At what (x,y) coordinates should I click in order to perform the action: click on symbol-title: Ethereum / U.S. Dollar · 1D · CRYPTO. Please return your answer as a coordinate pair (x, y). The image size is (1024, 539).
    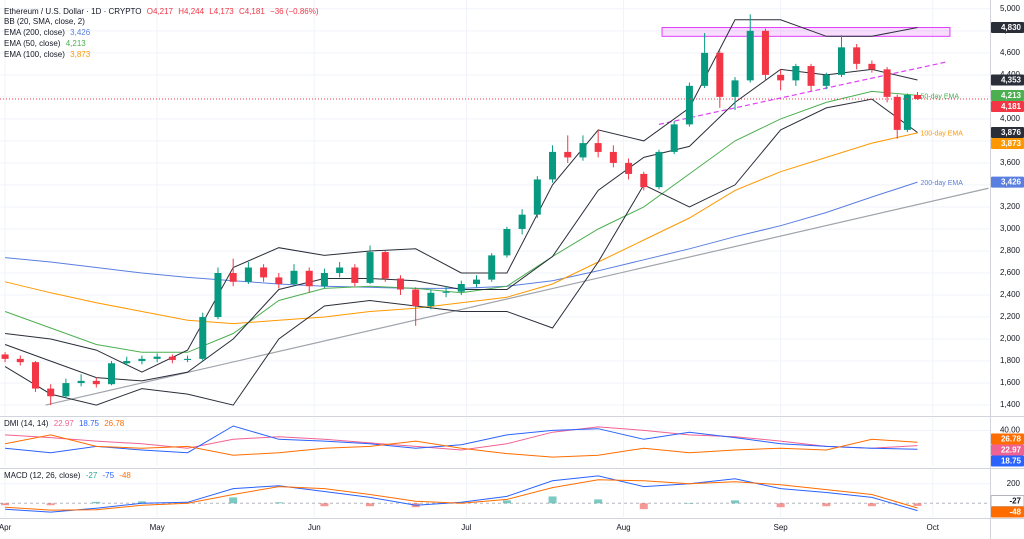
    Looking at the image, I should click on (73, 11).